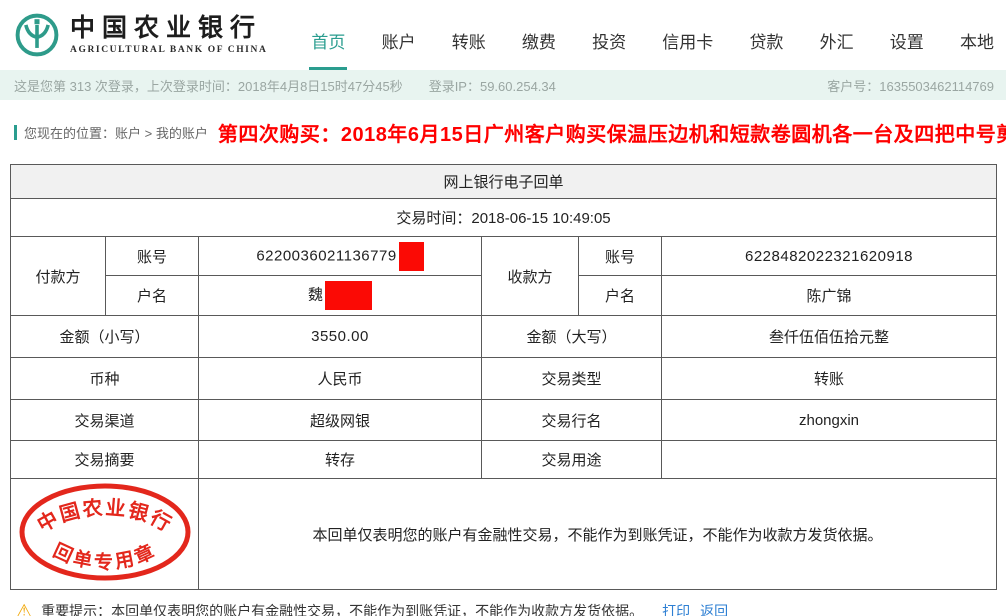 This screenshot has height=616, width=1006. I want to click on nav-tab-settings: 设置, so click(906, 42).